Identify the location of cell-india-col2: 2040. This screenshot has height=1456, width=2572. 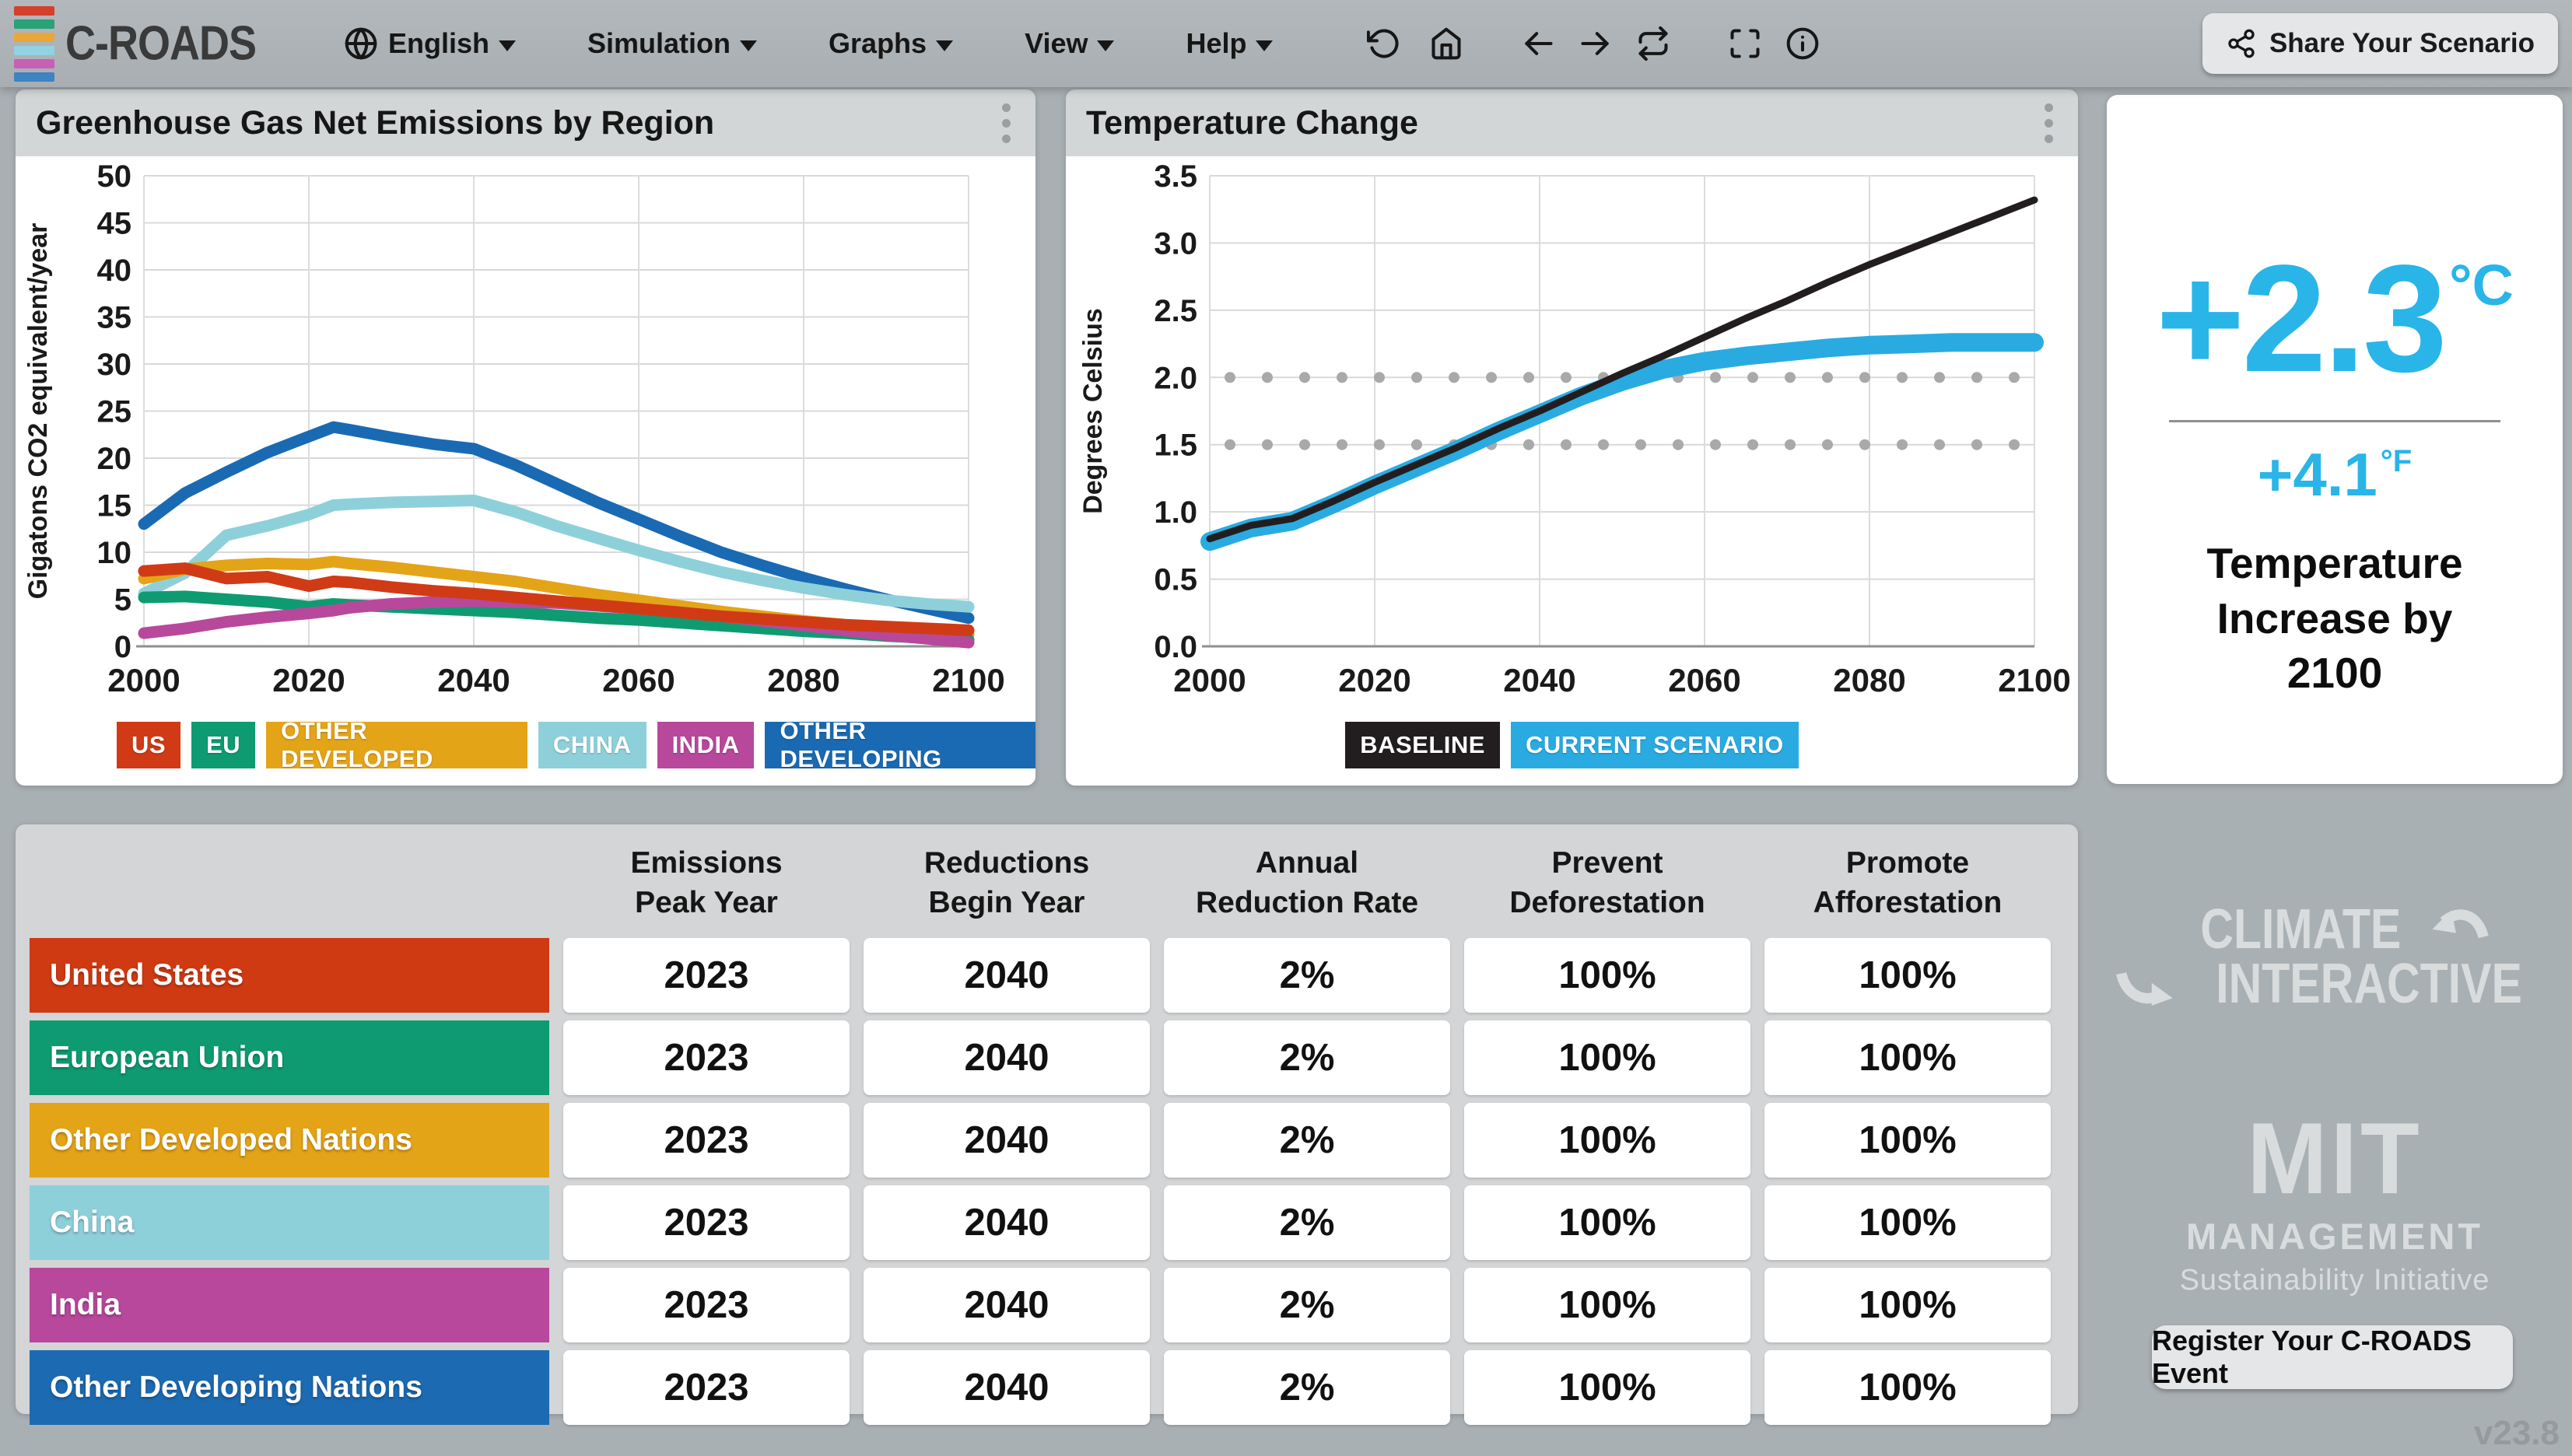
(1007, 1305).